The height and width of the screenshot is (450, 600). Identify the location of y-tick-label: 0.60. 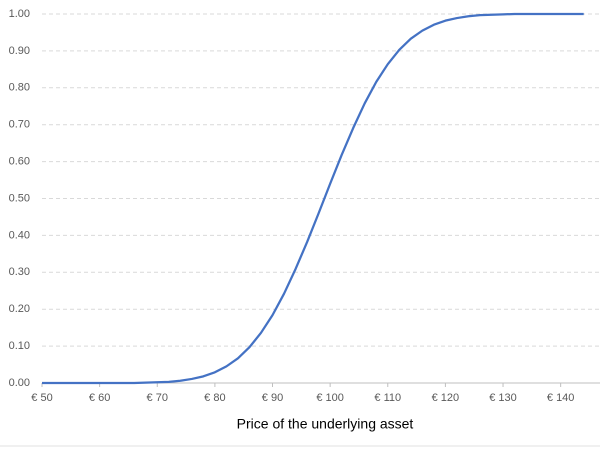
(19, 162).